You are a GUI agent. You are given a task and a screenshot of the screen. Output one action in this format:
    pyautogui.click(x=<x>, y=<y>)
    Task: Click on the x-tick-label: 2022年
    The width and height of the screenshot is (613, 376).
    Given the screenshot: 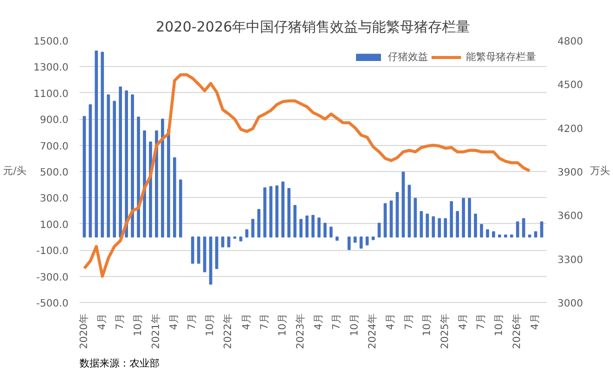 What is the action you would take?
    pyautogui.click(x=228, y=331)
    